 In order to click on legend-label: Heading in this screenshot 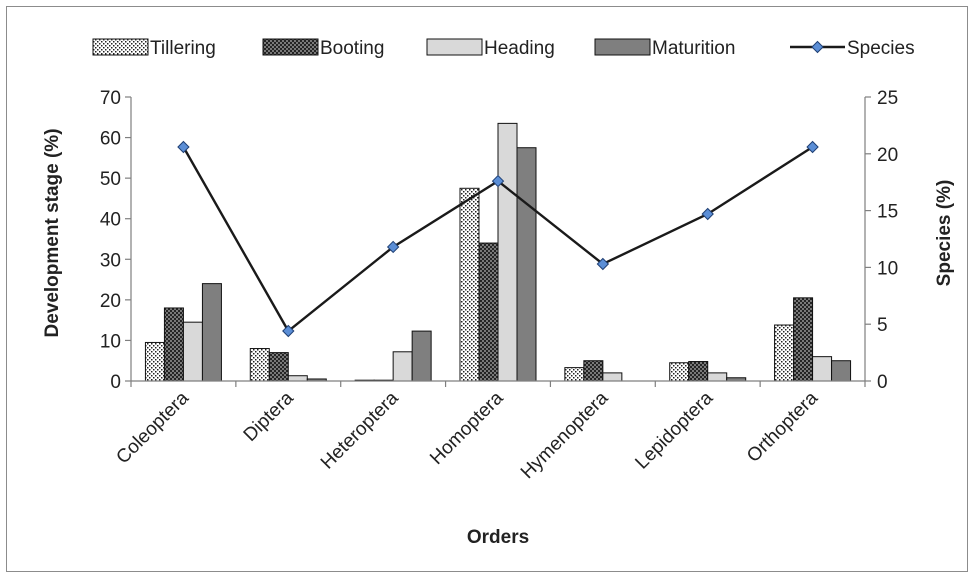, I will do `click(519, 48)`.